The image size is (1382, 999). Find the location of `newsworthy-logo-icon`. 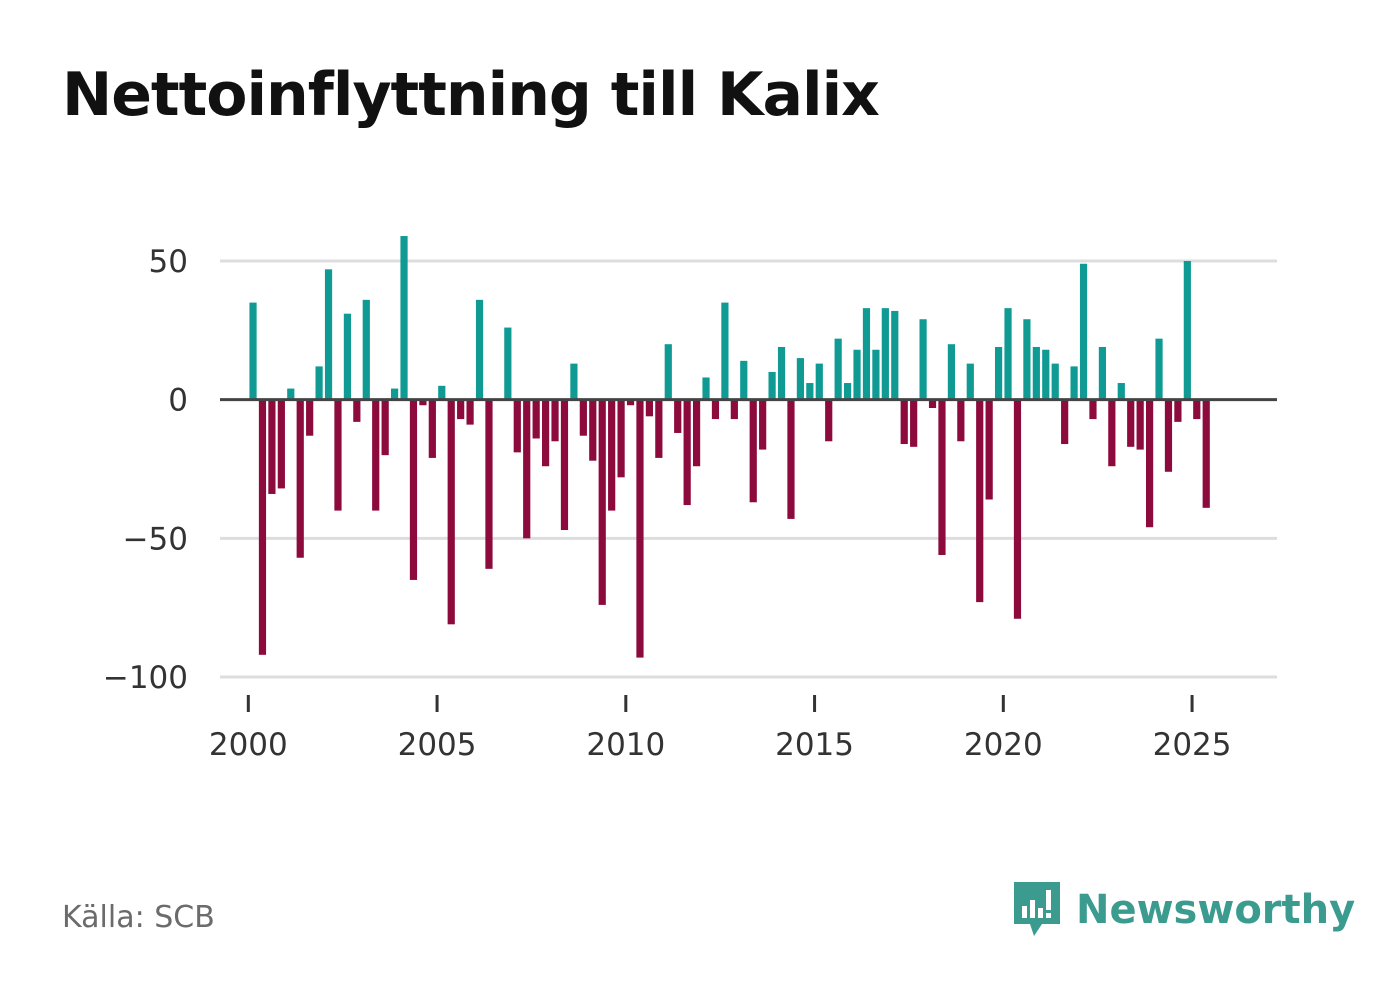

newsworthy-logo-icon is located at coordinates (1037, 909).